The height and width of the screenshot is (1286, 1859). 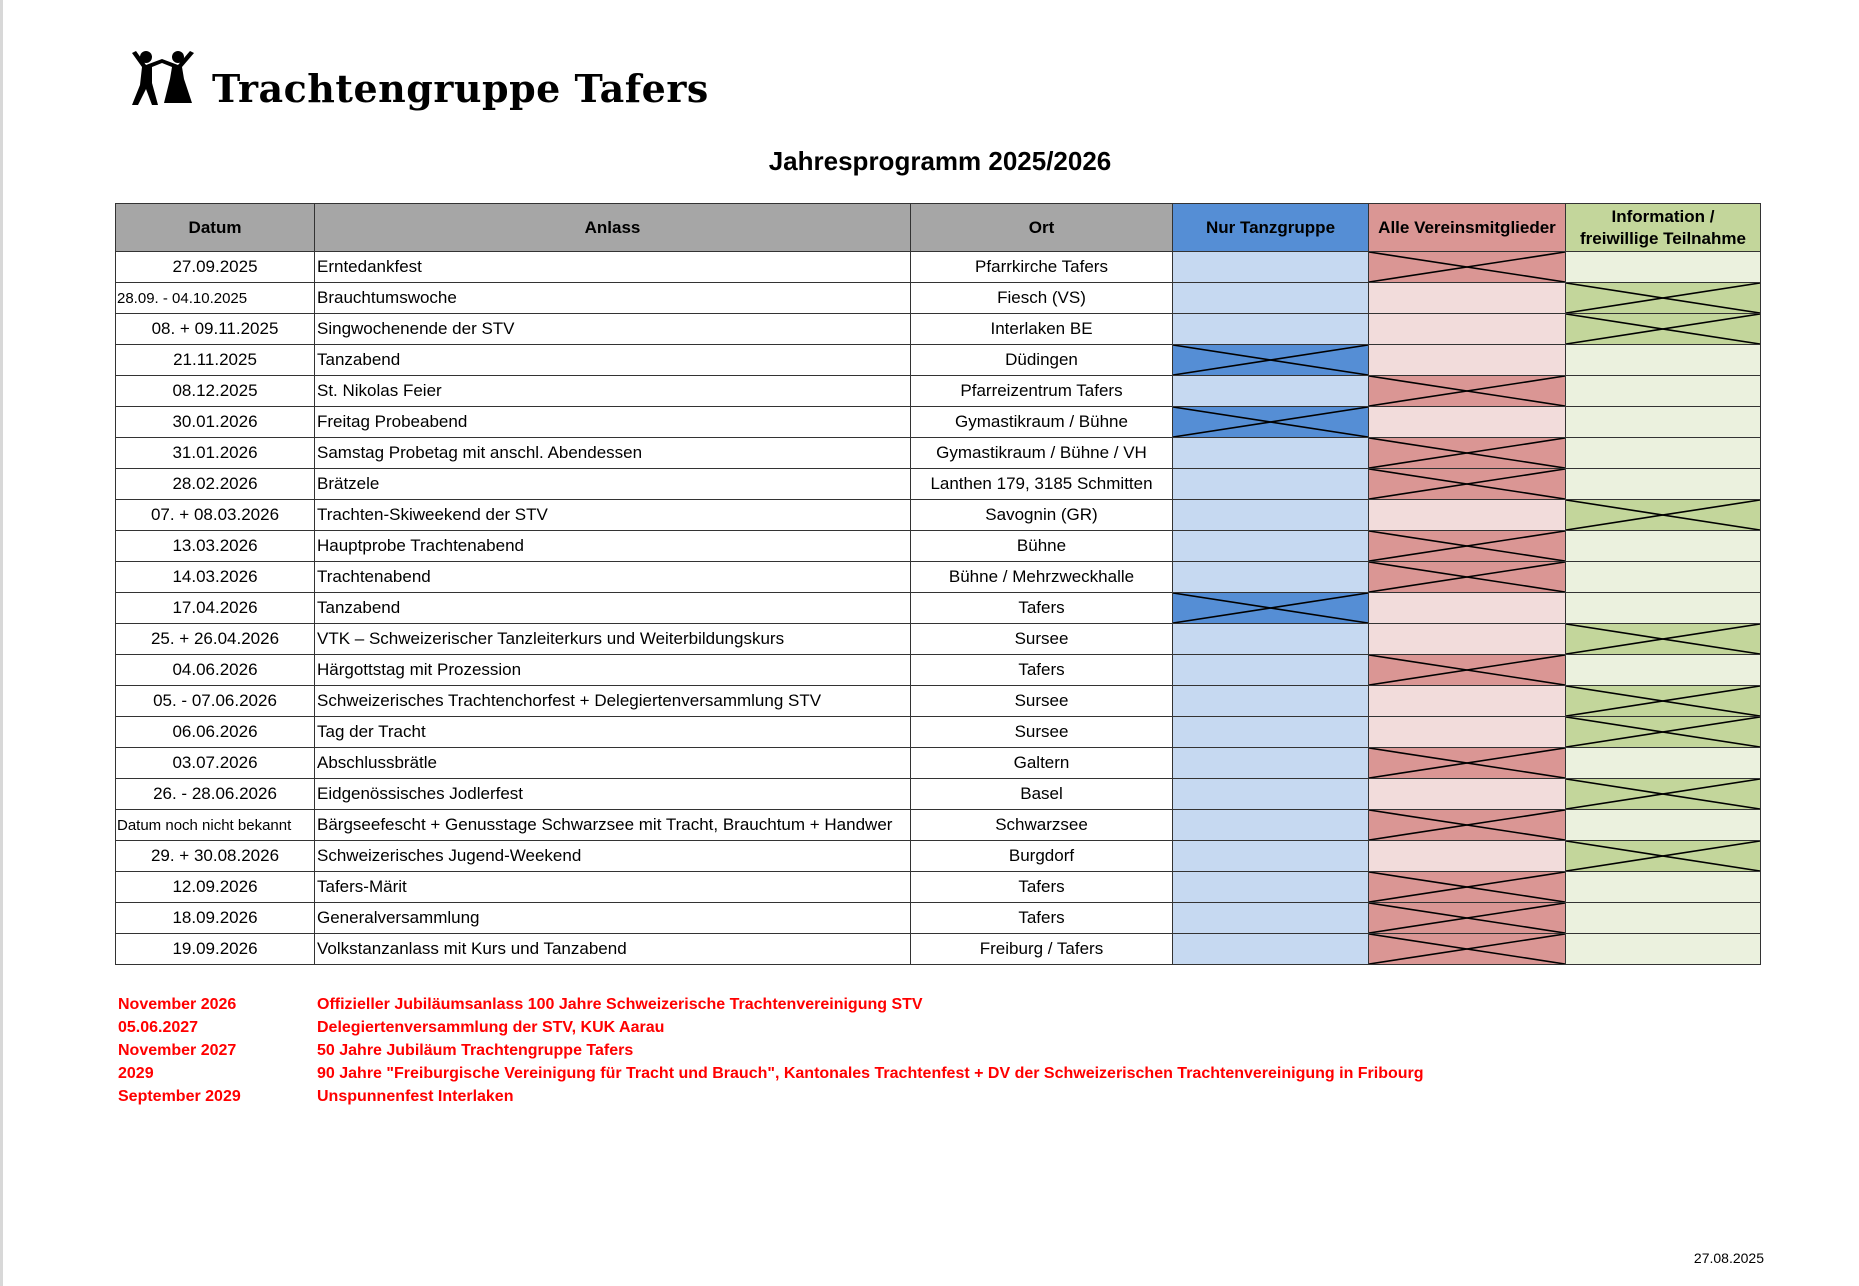 What do you see at coordinates (612, 949) in the screenshot?
I see `cell-anlass: Volkstanzanlass mit Kurs und Tanzabend` at bounding box center [612, 949].